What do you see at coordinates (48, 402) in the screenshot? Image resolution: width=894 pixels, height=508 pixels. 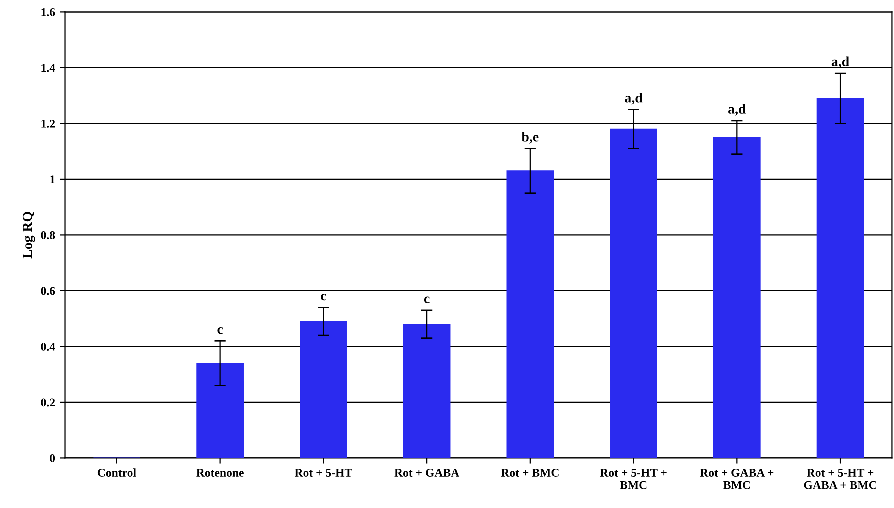 I see `y-tick-label: 0.2` at bounding box center [48, 402].